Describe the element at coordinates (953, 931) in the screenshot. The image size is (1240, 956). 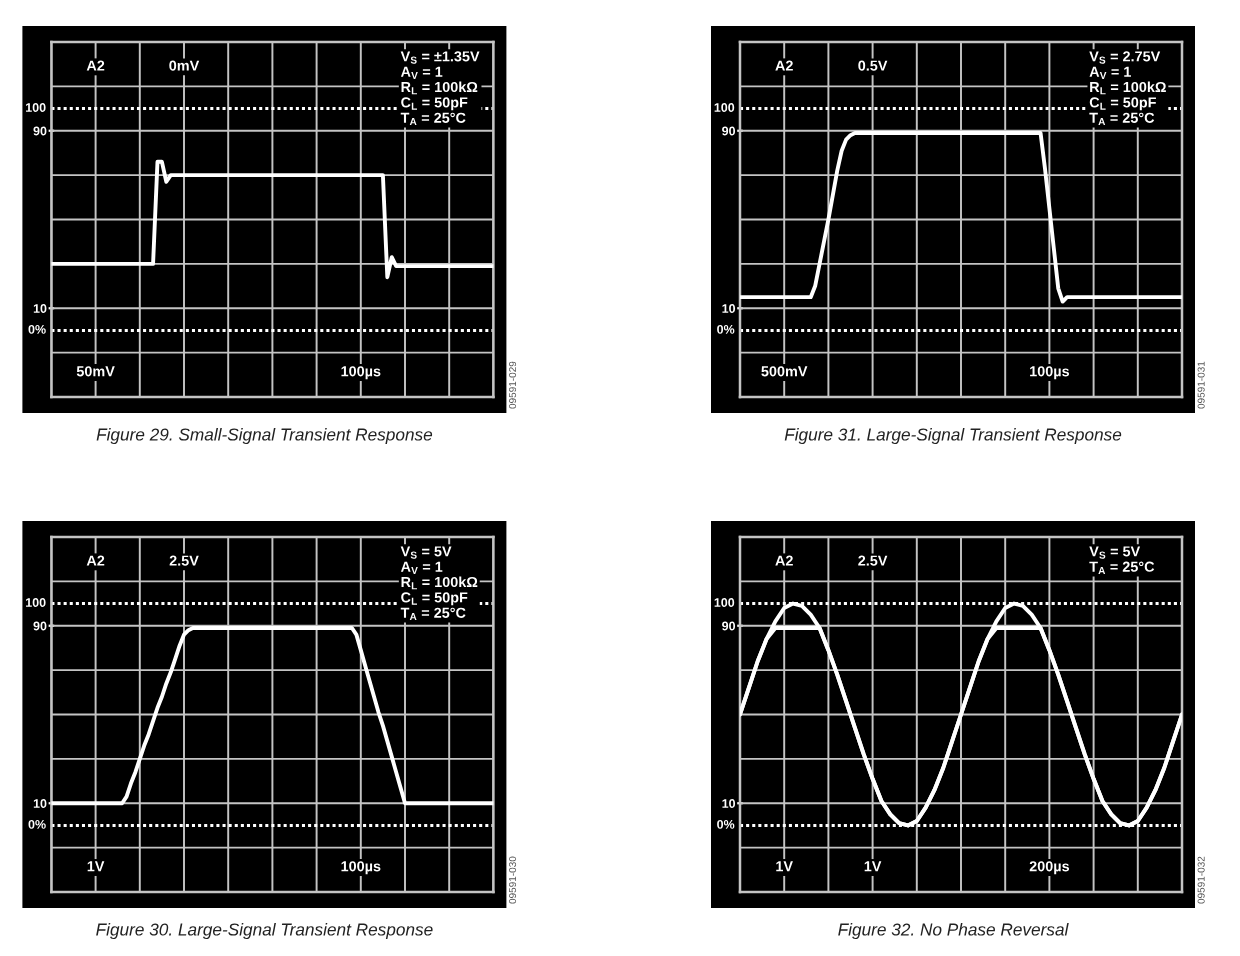
I see `text: Figure 32. No Phase Reversal` at that location.